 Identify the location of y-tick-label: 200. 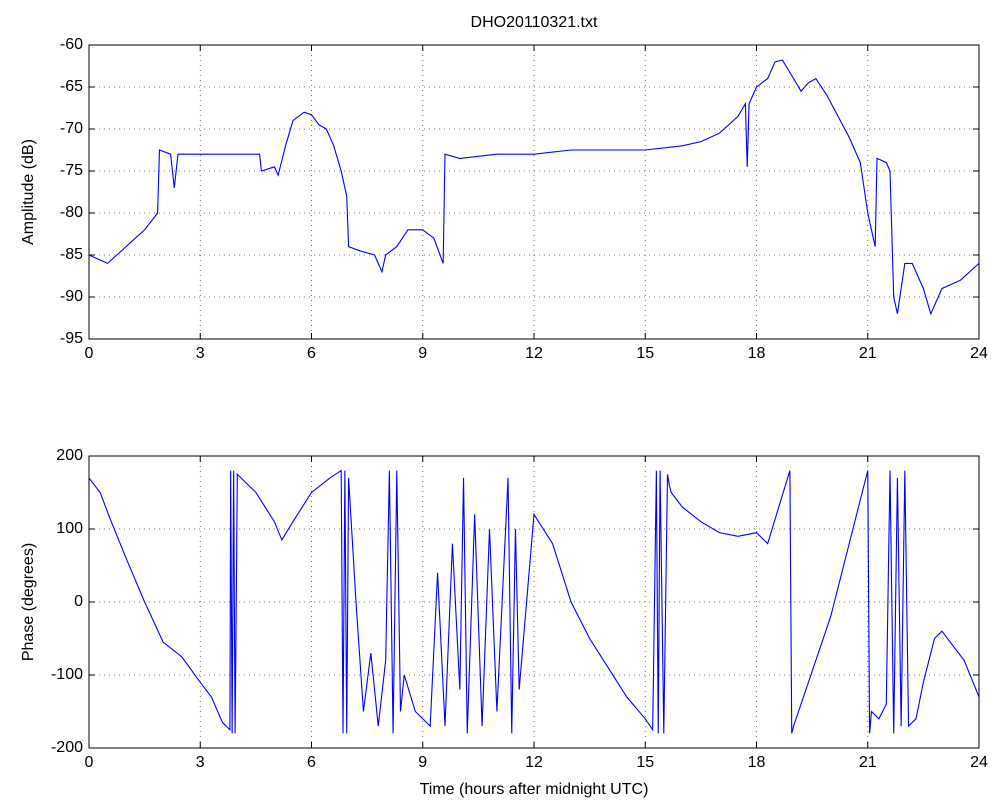
(69, 455).